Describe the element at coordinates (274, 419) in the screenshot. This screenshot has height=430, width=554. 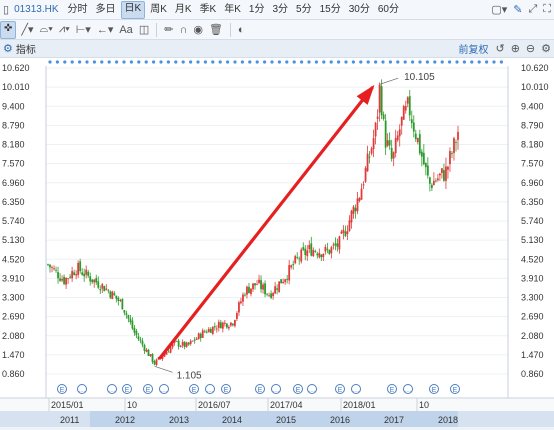
I see `range-selector` at that location.